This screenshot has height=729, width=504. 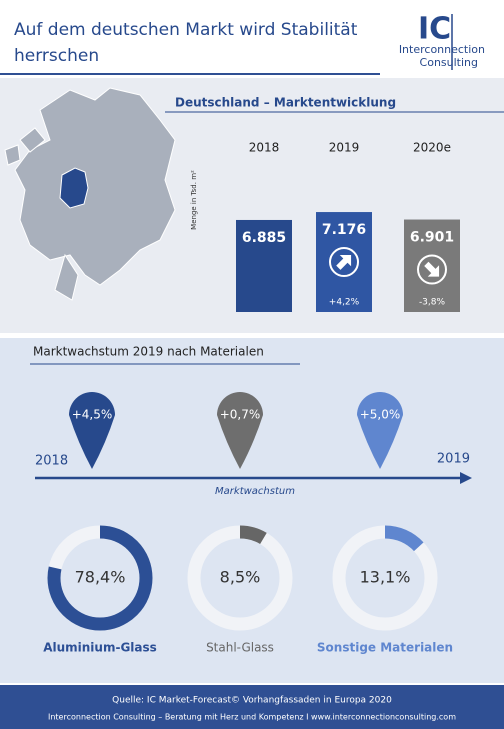 I want to click on value-label: 6.885, so click(x=264, y=238).